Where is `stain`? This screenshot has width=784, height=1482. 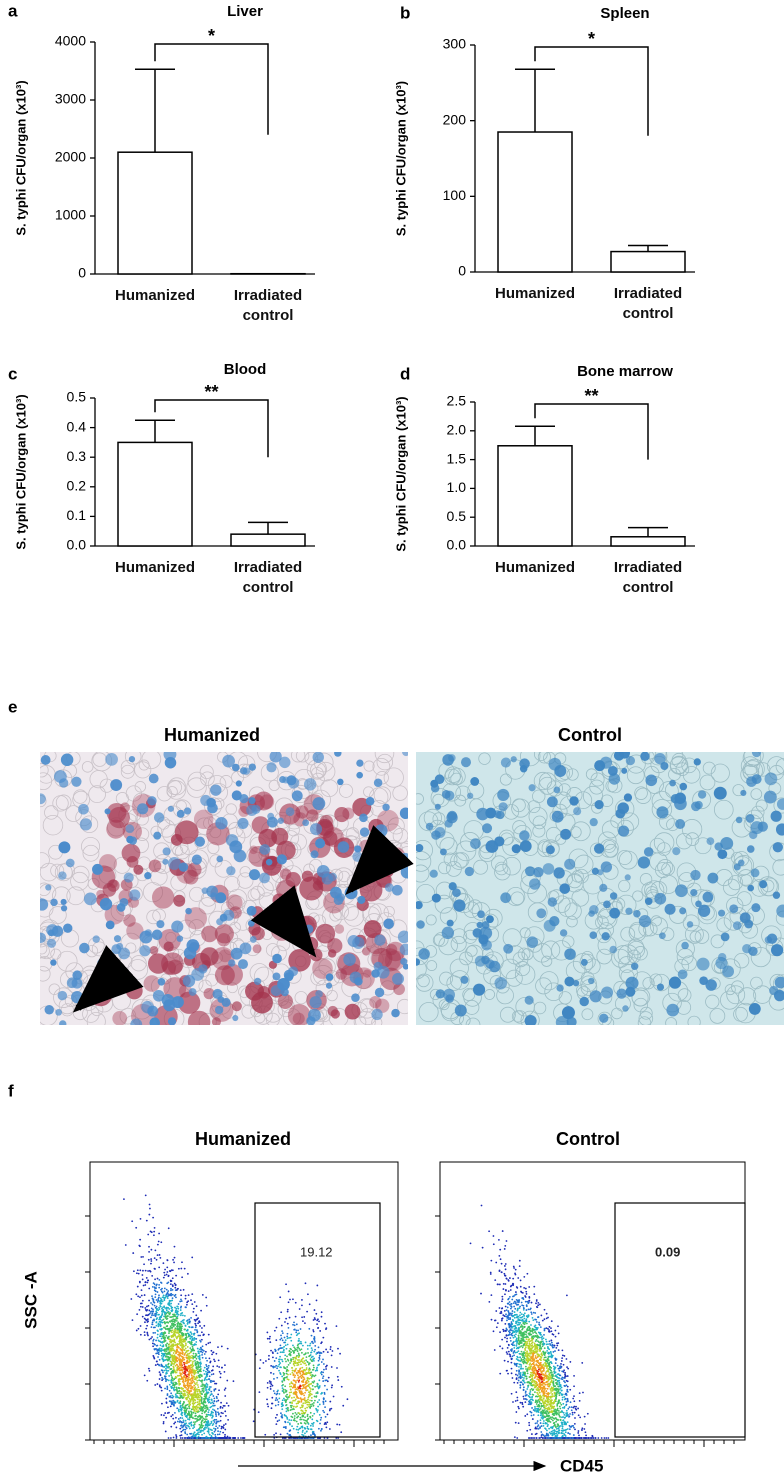
stain is located at coordinates (158, 963).